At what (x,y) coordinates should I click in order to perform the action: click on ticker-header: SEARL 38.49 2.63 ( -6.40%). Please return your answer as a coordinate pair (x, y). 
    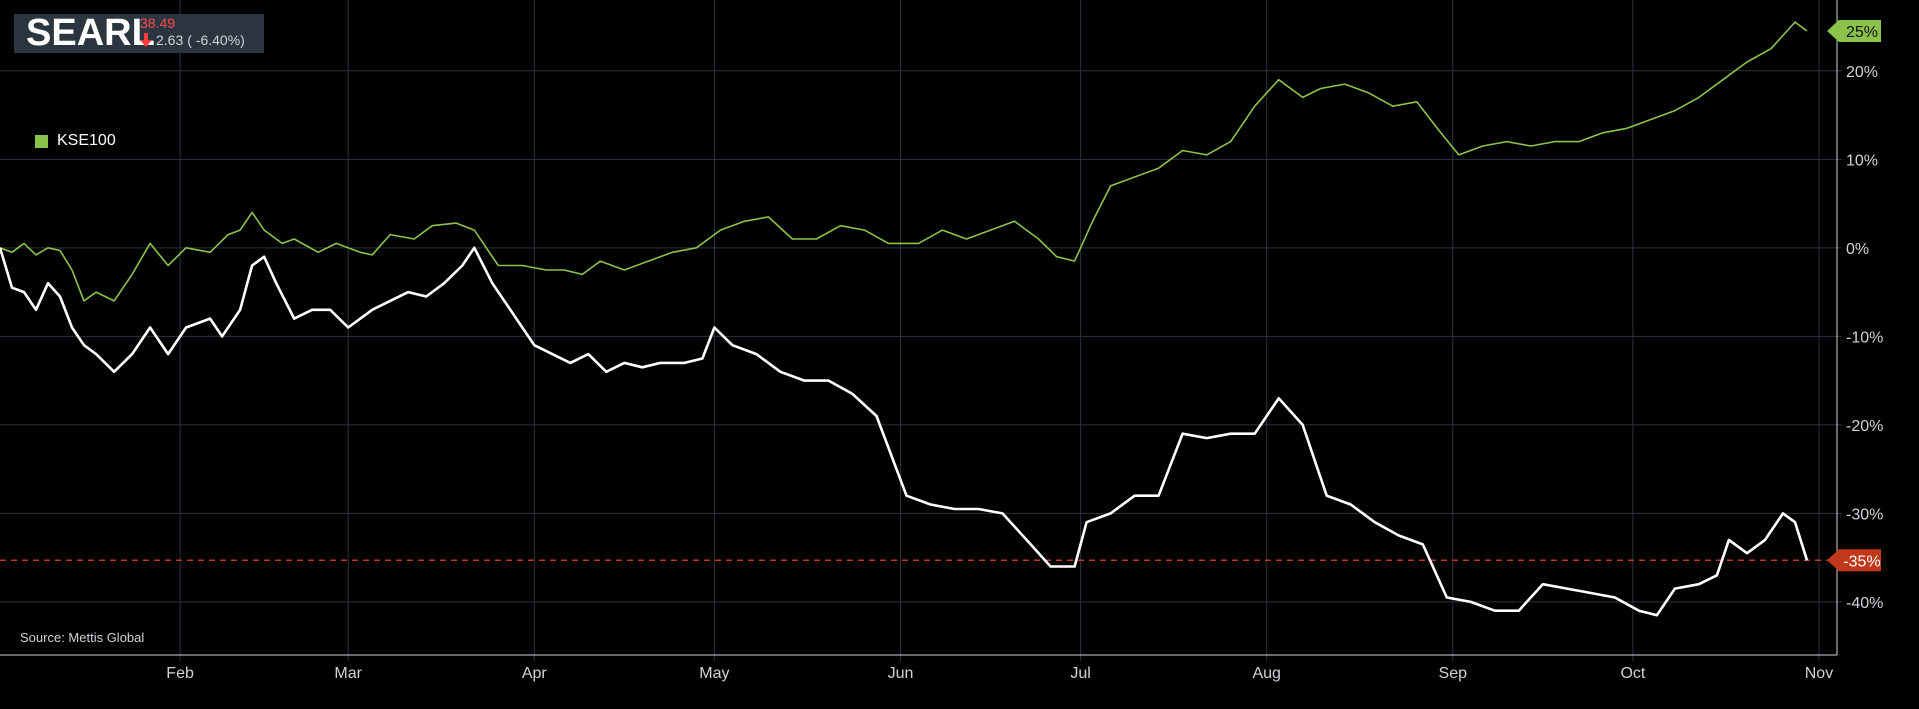
    Looking at the image, I should click on (139, 33).